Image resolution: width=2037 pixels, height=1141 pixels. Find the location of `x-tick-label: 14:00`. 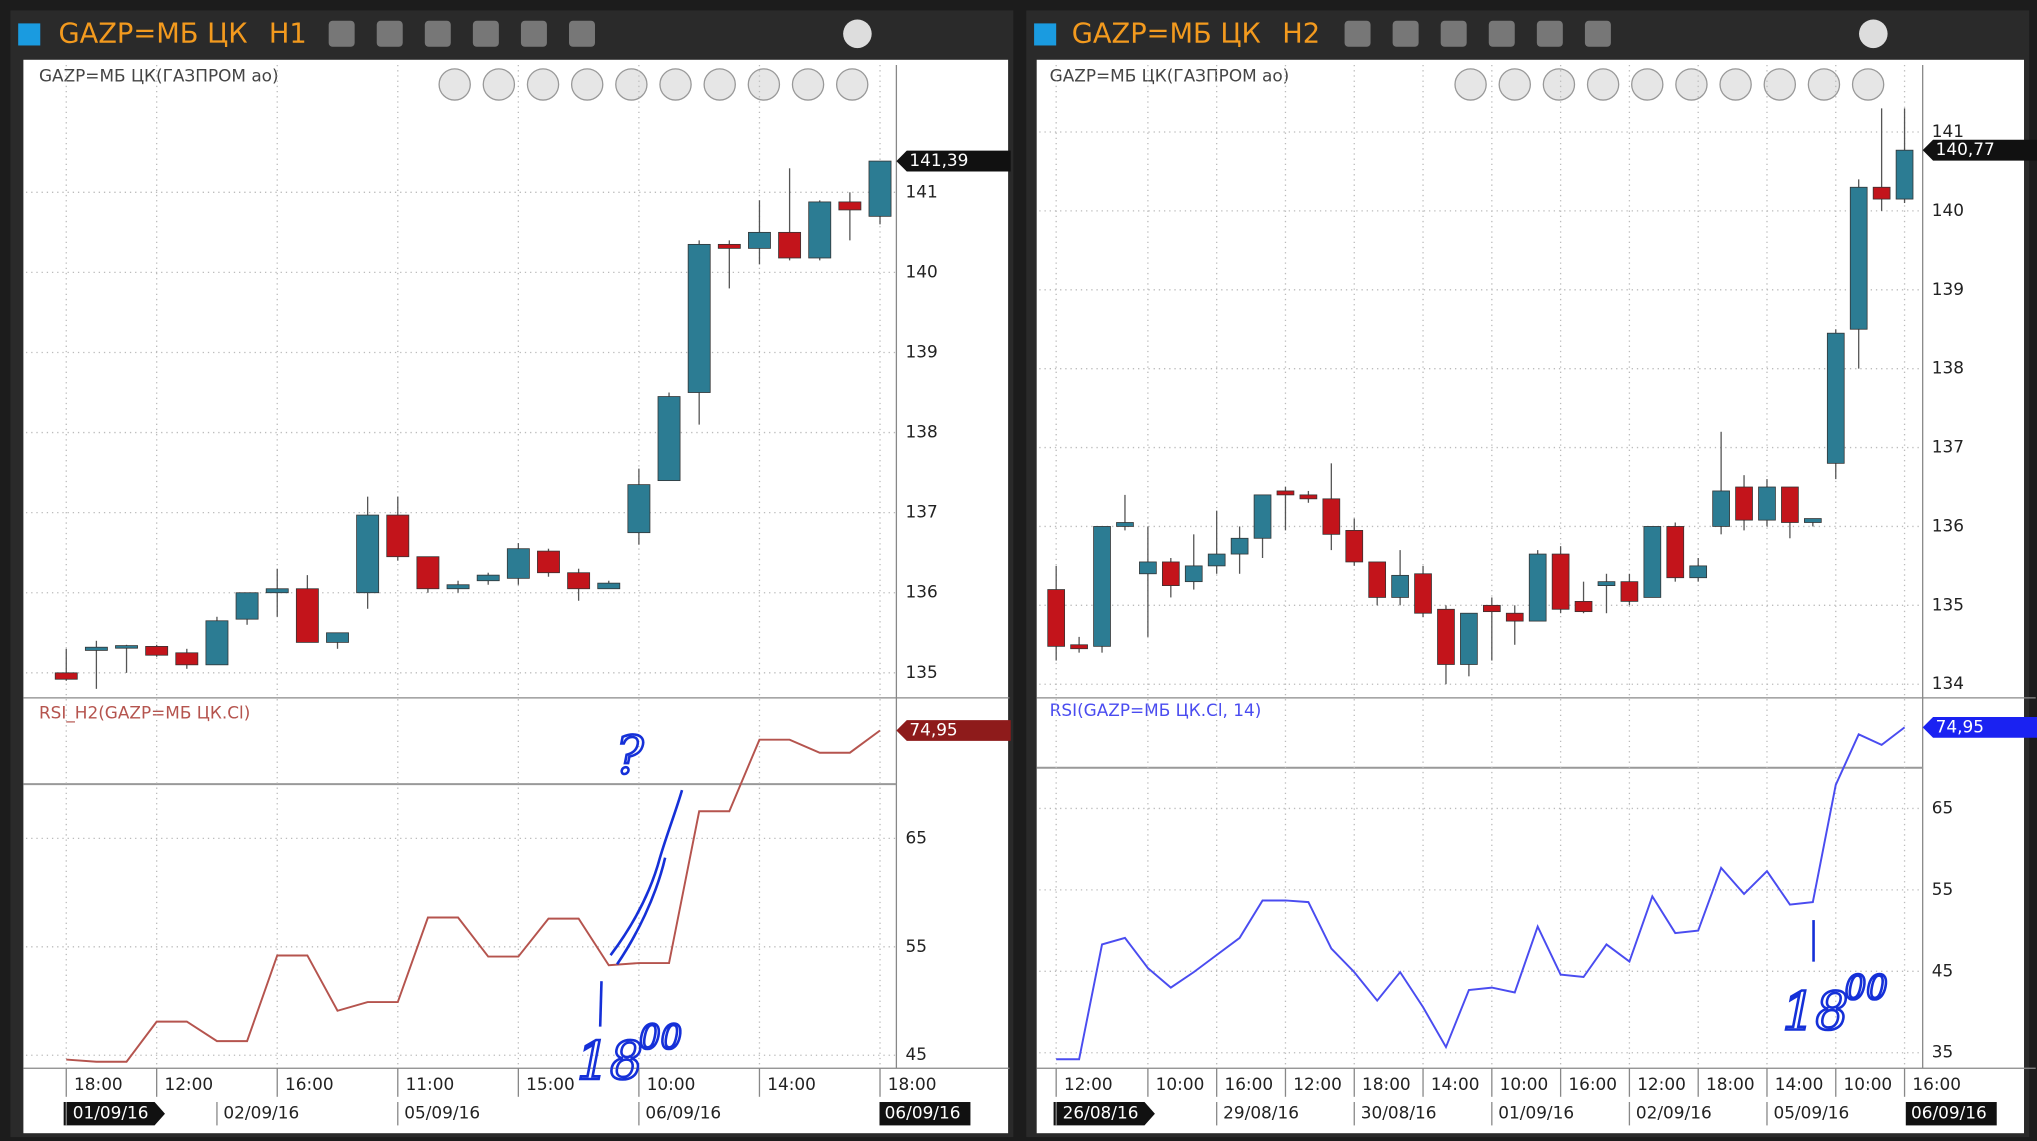

x-tick-label: 14:00 is located at coordinates (791, 1084).